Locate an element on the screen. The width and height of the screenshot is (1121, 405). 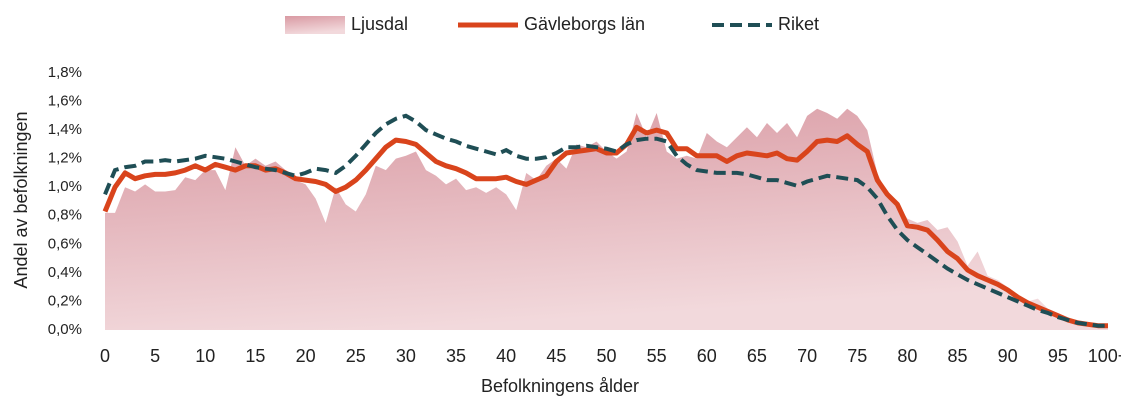
x-tick-label: 65 is located at coordinates (757, 356).